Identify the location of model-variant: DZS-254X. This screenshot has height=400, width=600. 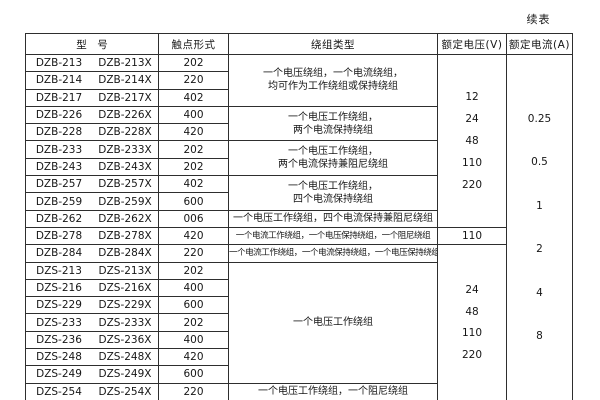
(125, 391).